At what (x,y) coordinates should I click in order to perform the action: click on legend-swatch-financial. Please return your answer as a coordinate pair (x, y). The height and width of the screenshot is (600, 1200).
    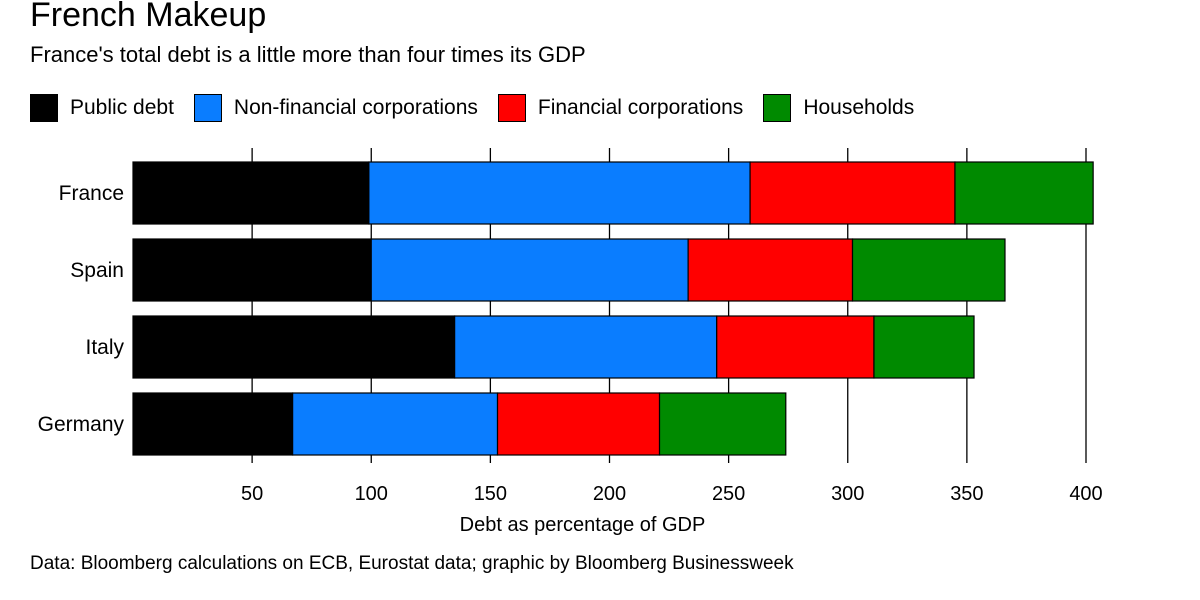
    Looking at the image, I should click on (511, 108).